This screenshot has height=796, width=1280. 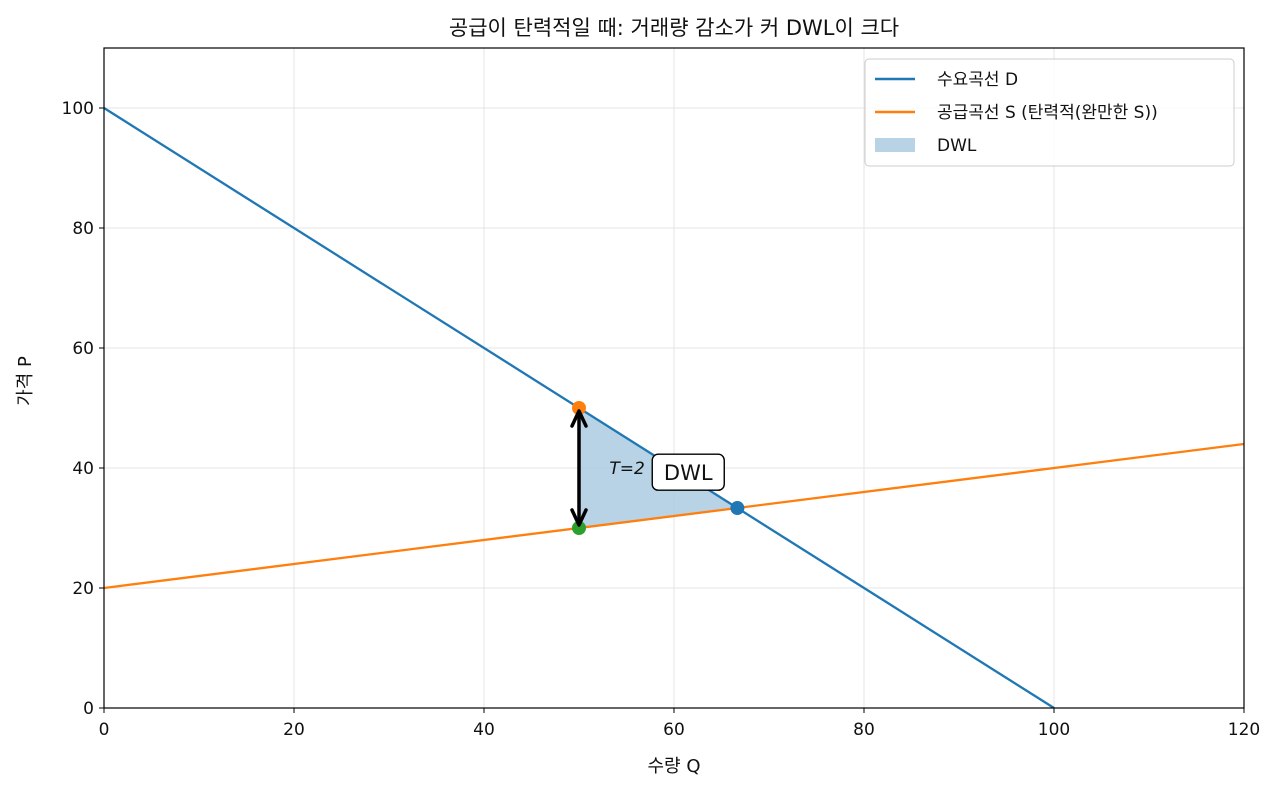 I want to click on buyer-price-point, so click(x=579, y=408).